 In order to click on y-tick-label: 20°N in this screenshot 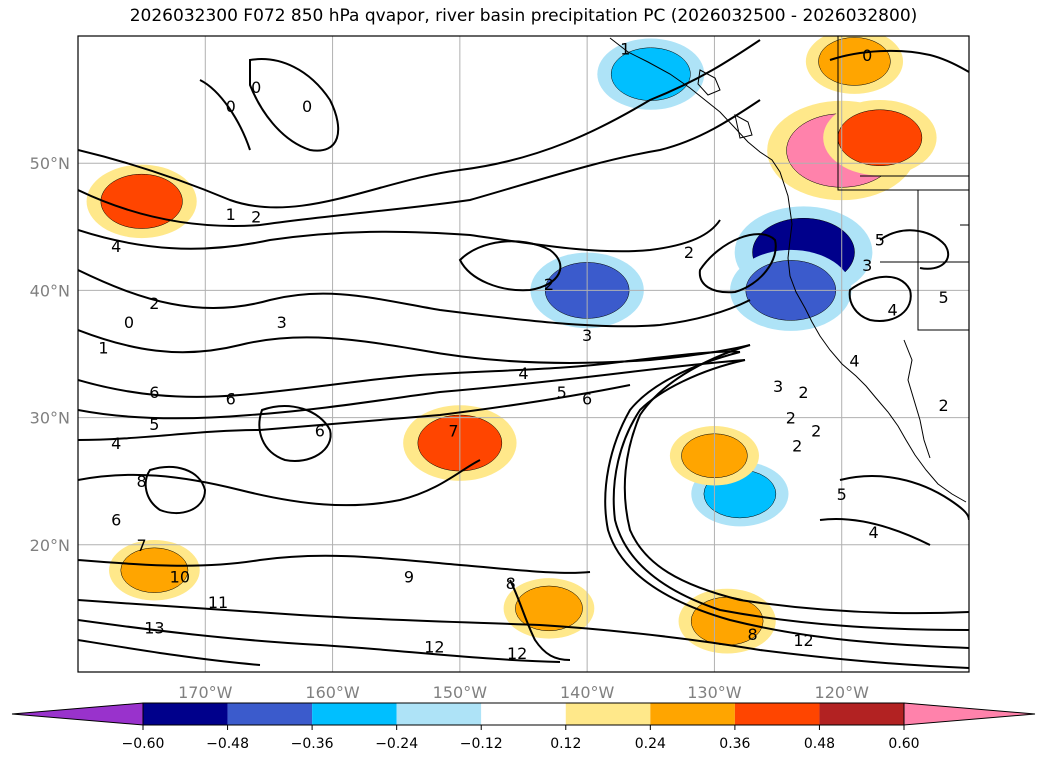, I will do `click(50, 545)`.